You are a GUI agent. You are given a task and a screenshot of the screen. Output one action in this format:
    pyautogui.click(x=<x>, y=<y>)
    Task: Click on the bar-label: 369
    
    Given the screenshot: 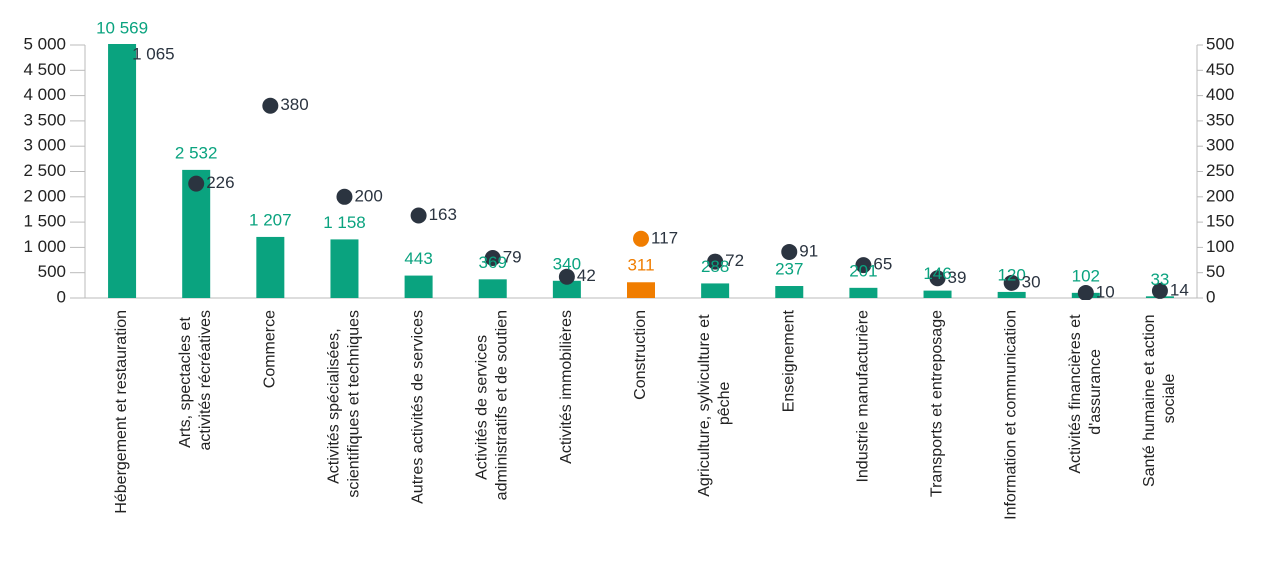 What is the action you would take?
    pyautogui.click(x=493, y=262)
    